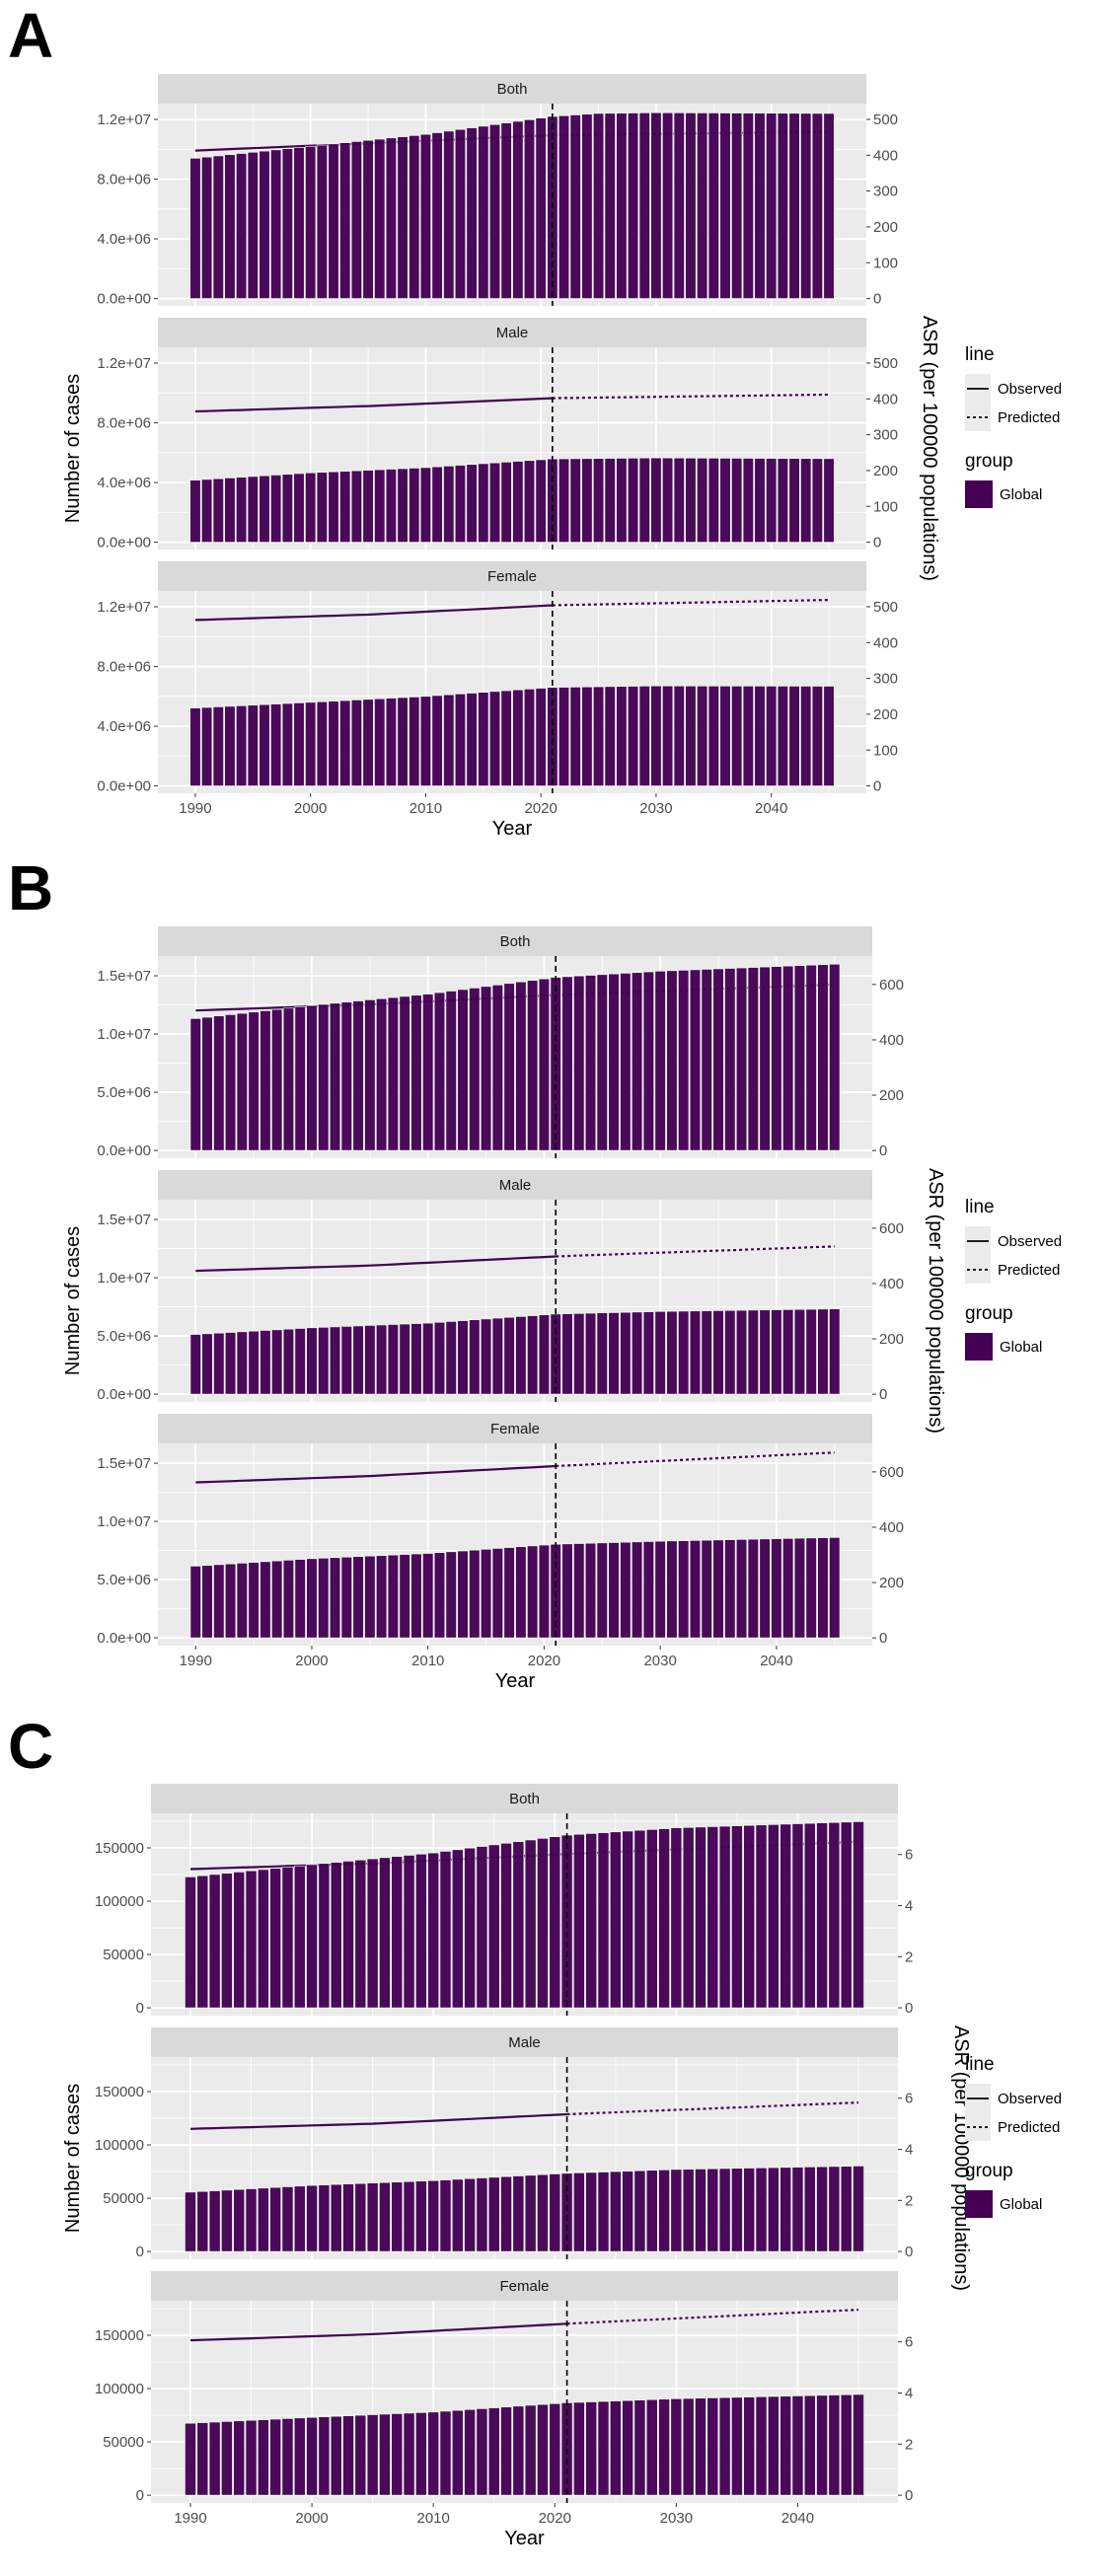 Image resolution: width=1115 pixels, height=2576 pixels. Describe the element at coordinates (823, 1351) in the screenshot. I see `bar-2044` at that location.